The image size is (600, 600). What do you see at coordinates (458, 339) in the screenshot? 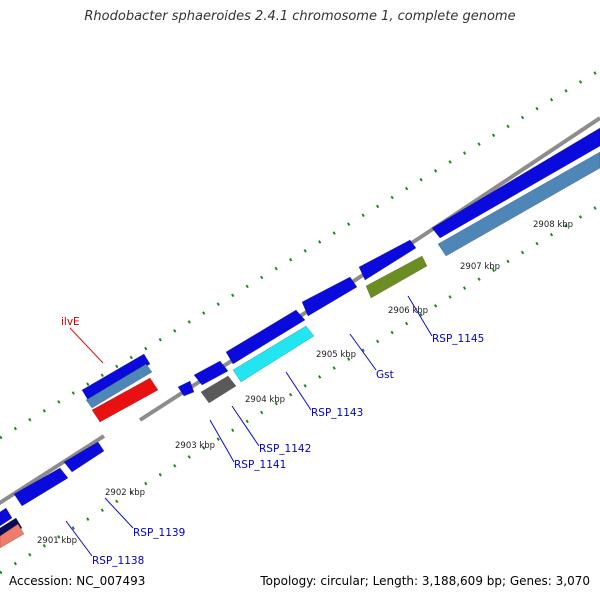
I see `gene-label-rsp1145: RSP_1145` at bounding box center [458, 339].